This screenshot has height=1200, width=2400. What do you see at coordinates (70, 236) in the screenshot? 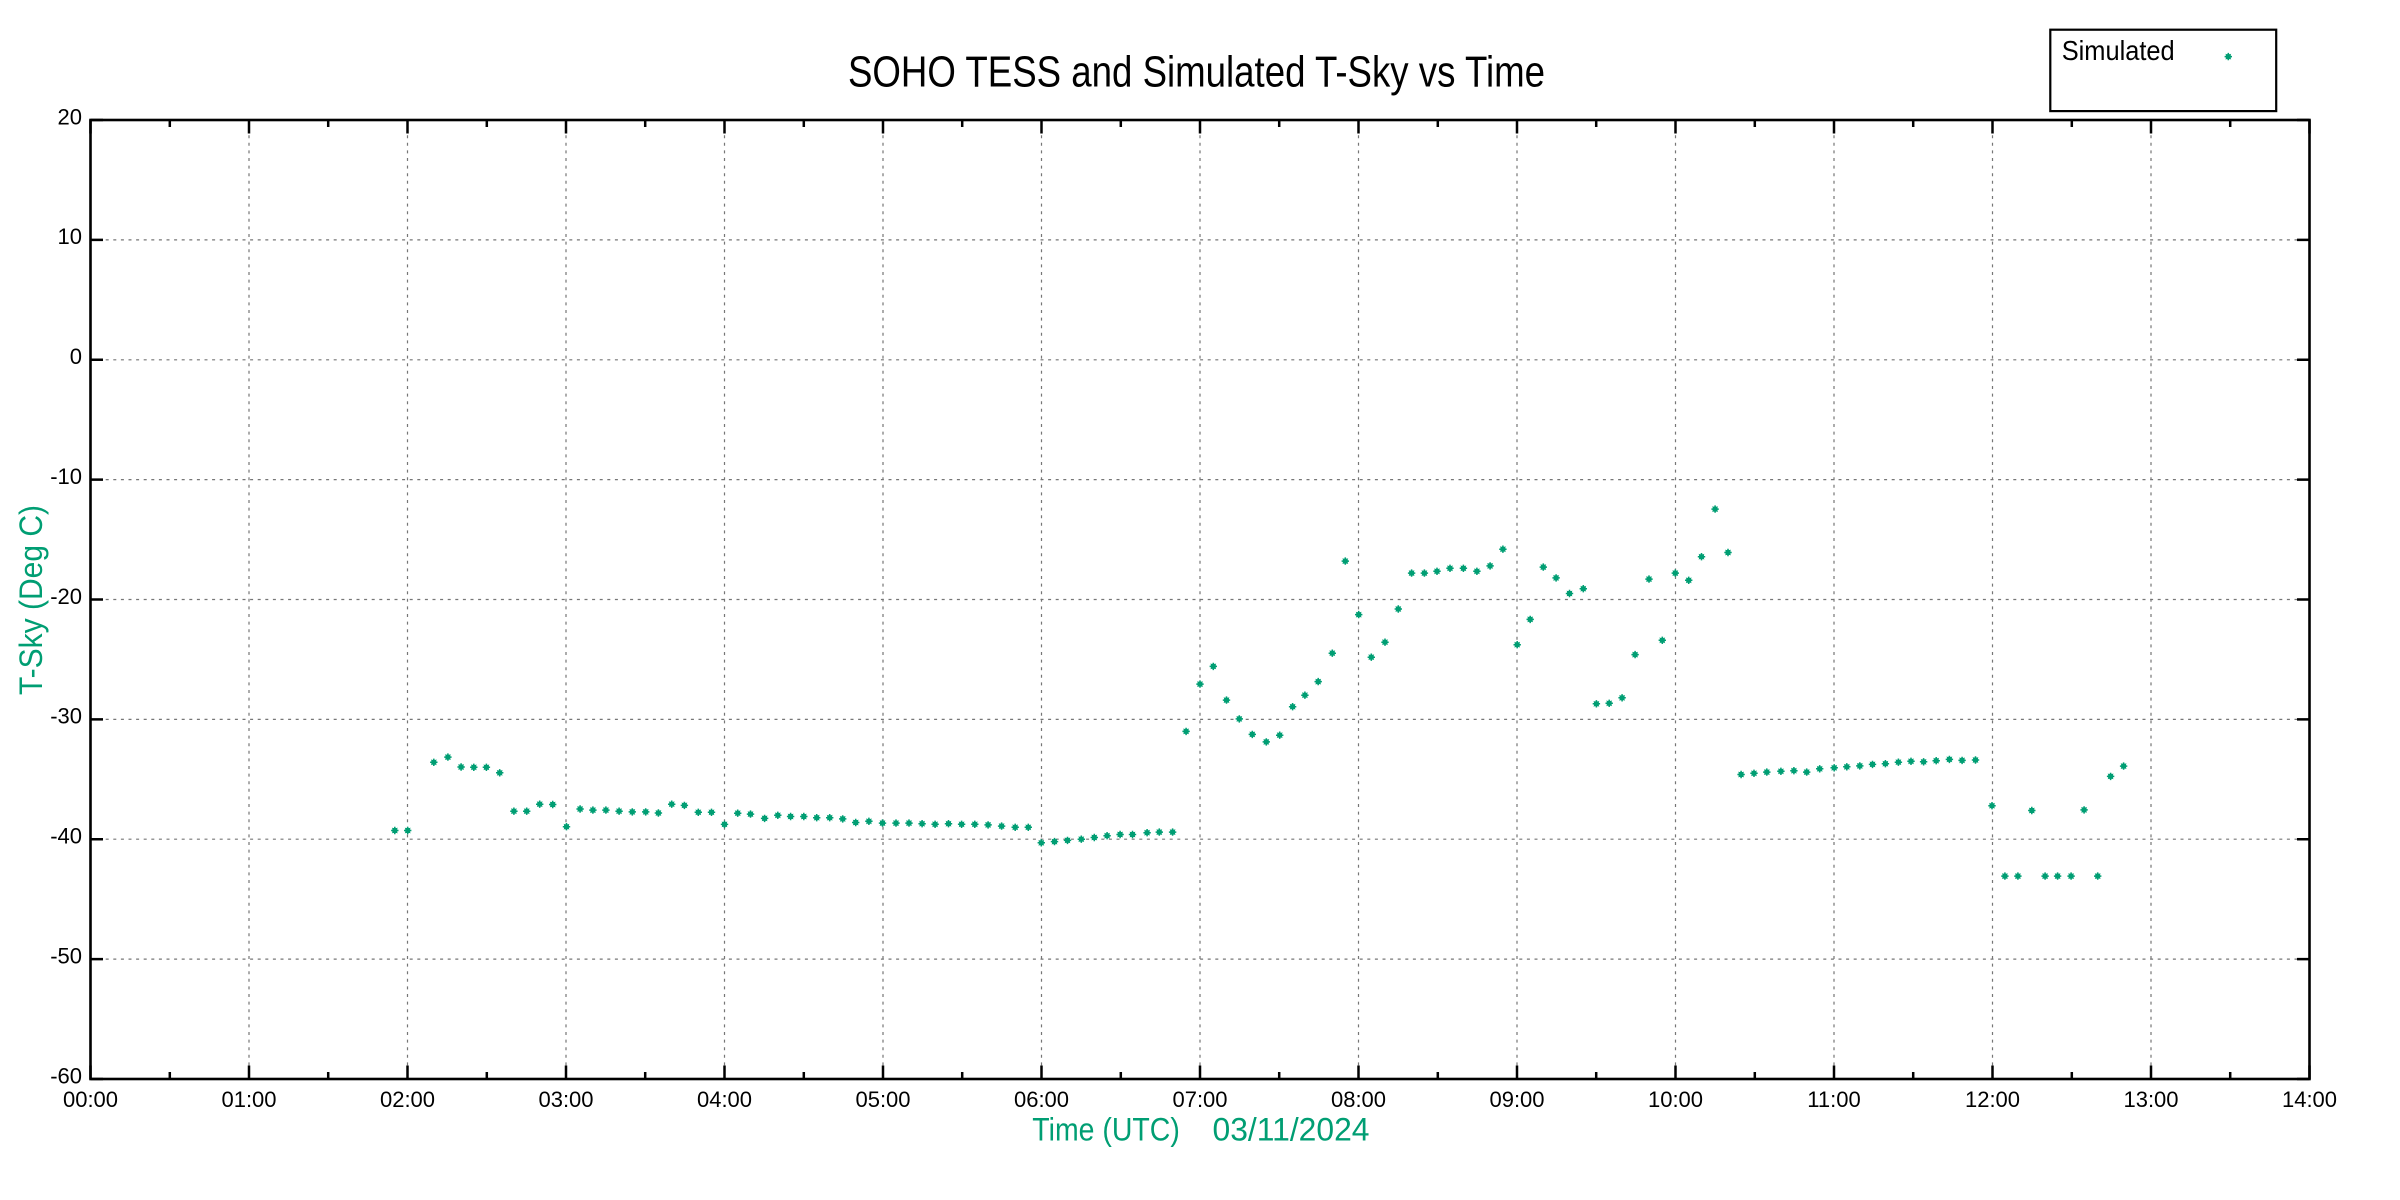
I see `svg-text: 10` at bounding box center [70, 236].